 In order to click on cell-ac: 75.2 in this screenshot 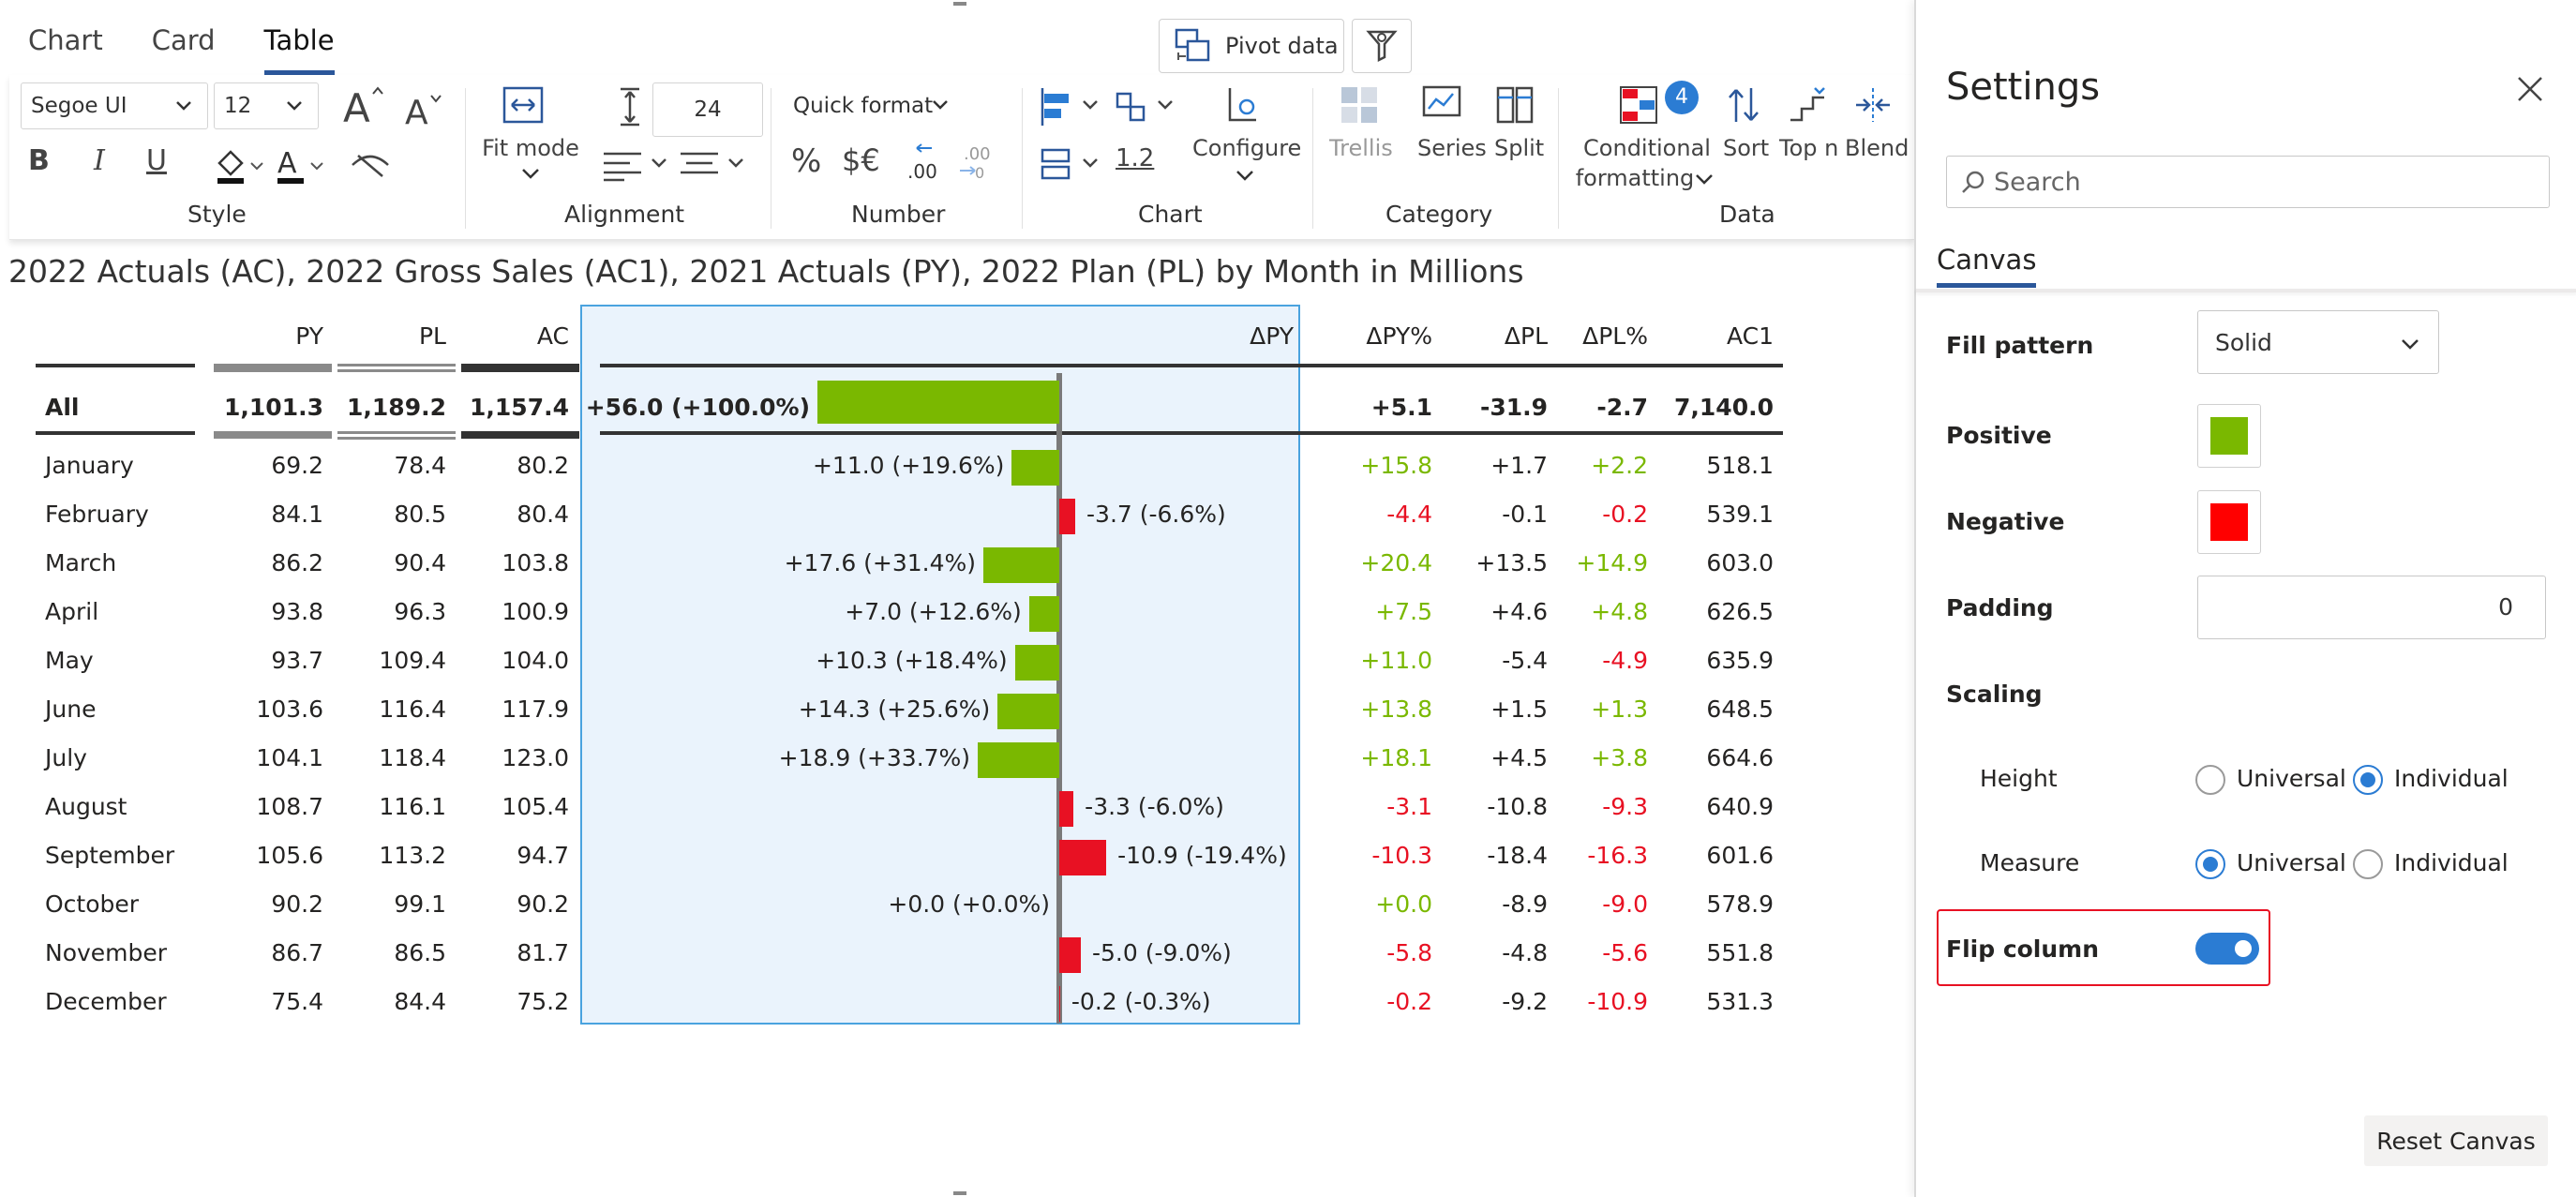, I will do `click(543, 1002)`.